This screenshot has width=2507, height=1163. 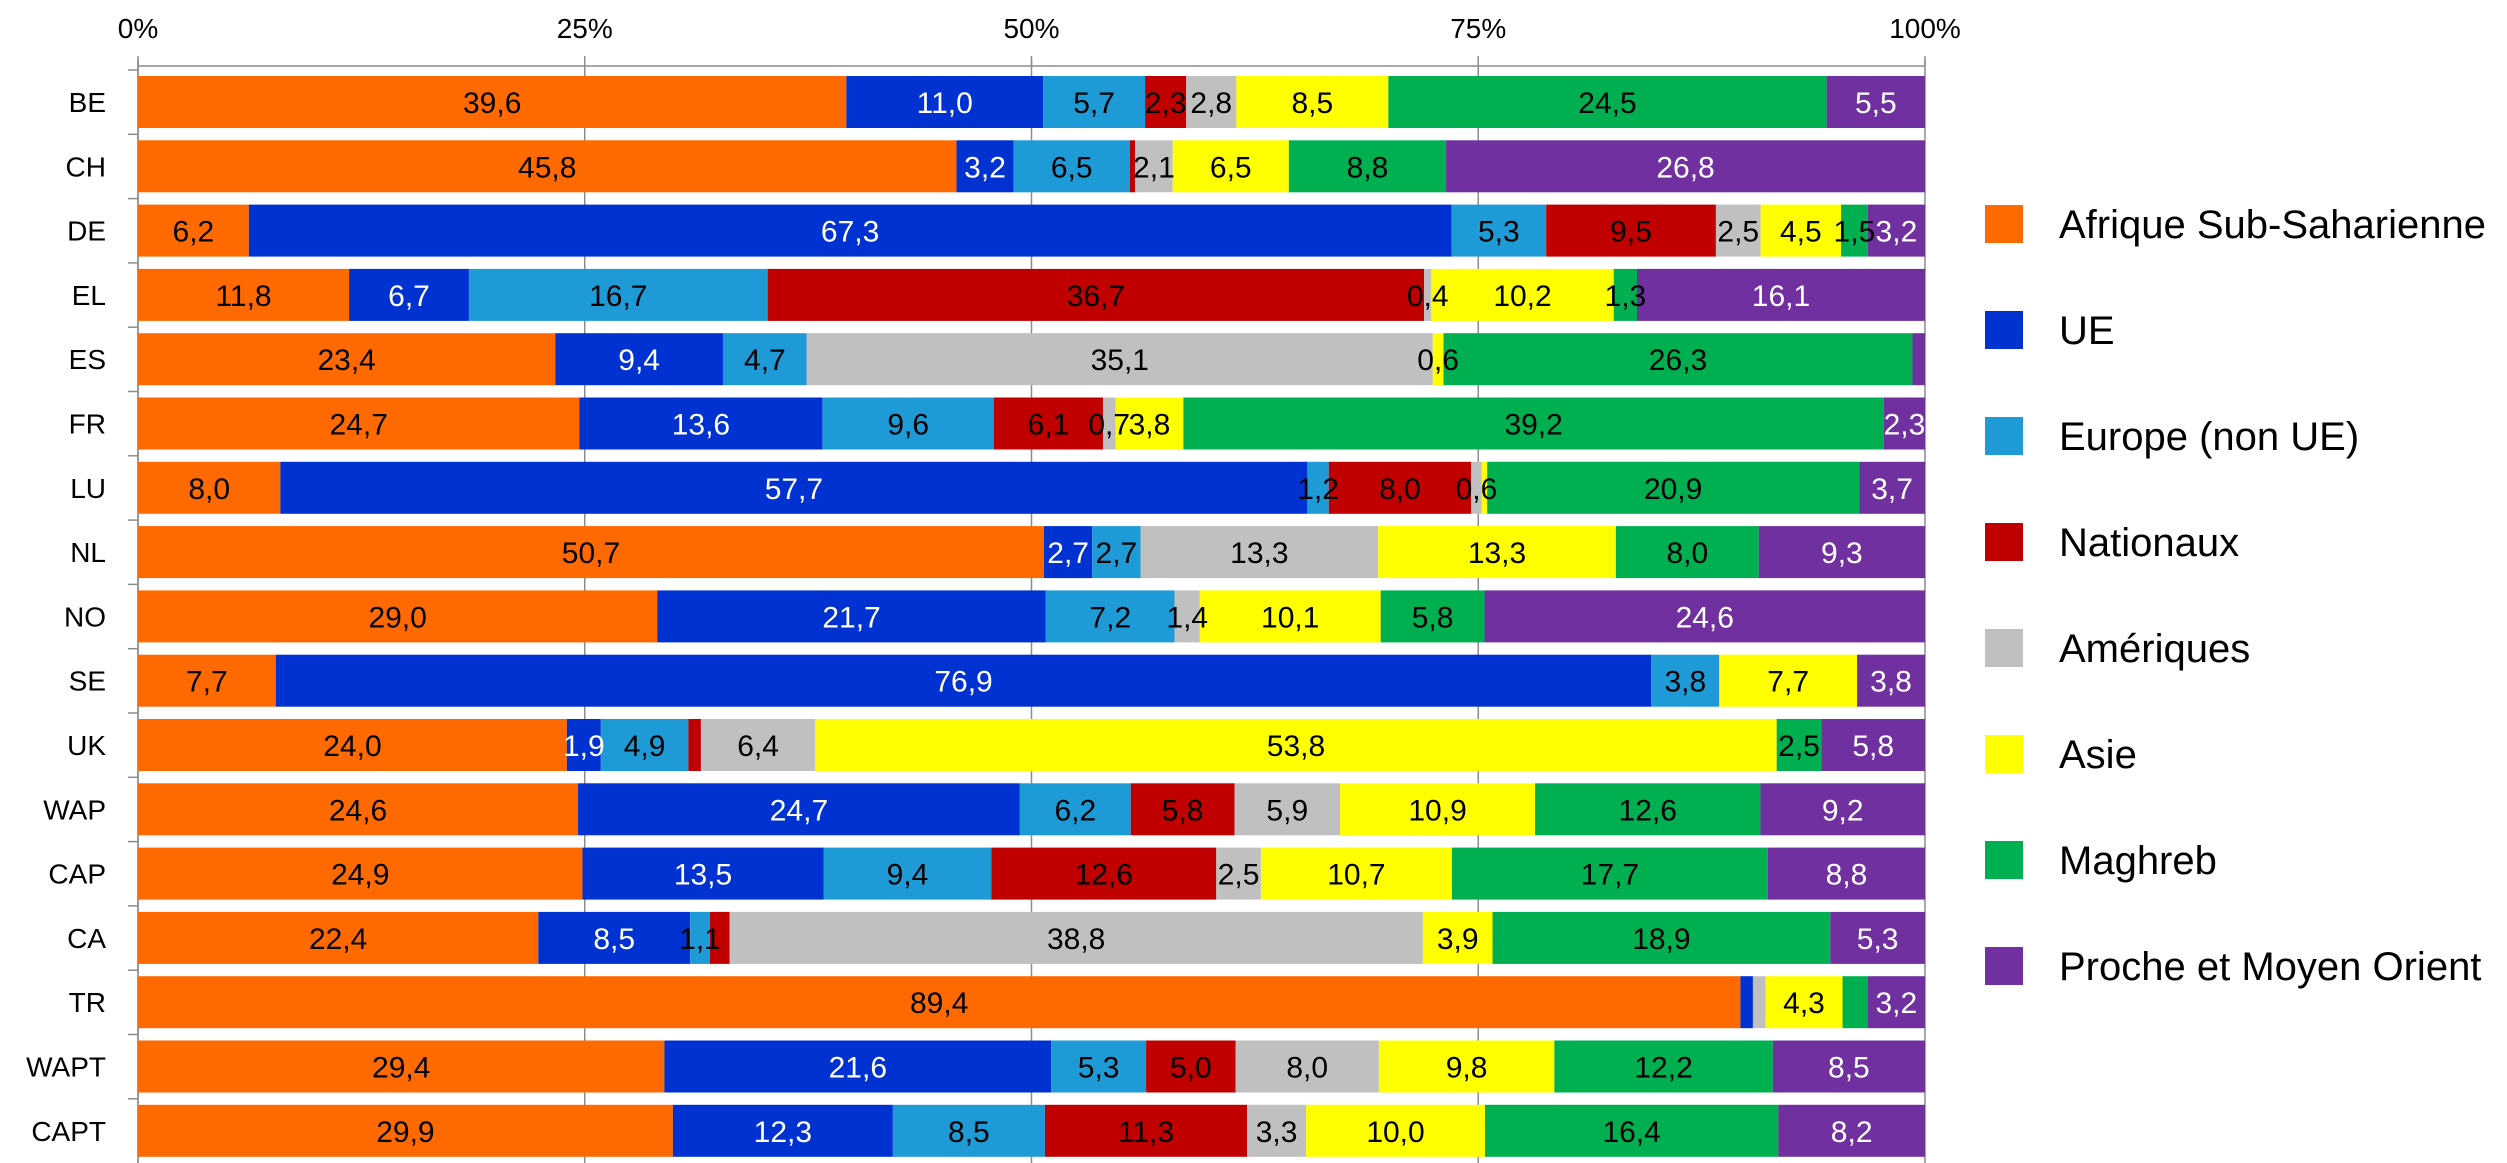 What do you see at coordinates (1522, 296) in the screenshot?
I see `data-label: 10,2` at bounding box center [1522, 296].